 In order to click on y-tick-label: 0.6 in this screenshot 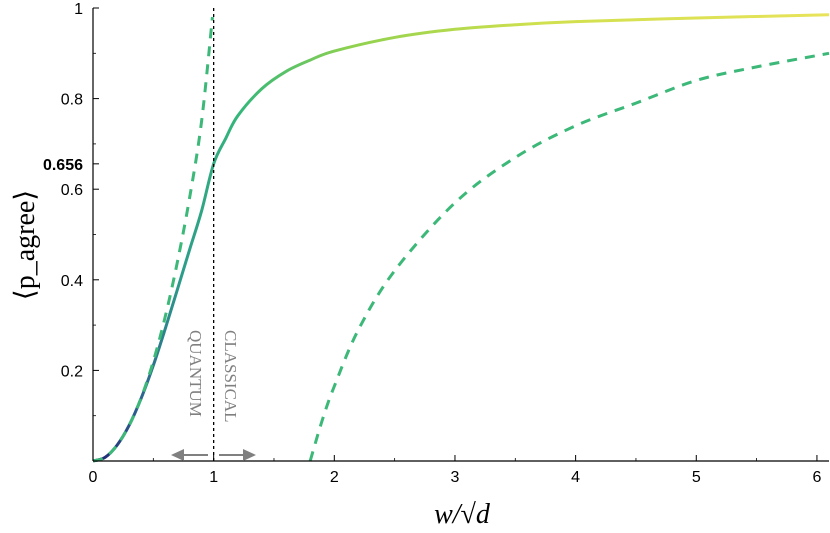, I will do `click(72, 190)`.